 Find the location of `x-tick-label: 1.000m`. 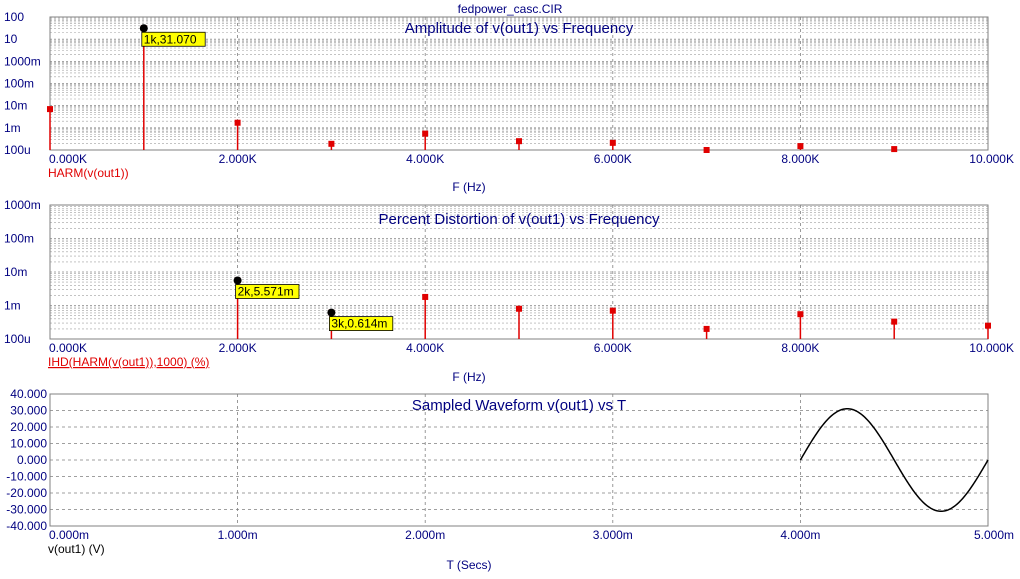

x-tick-label: 1.000m is located at coordinates (238, 535).